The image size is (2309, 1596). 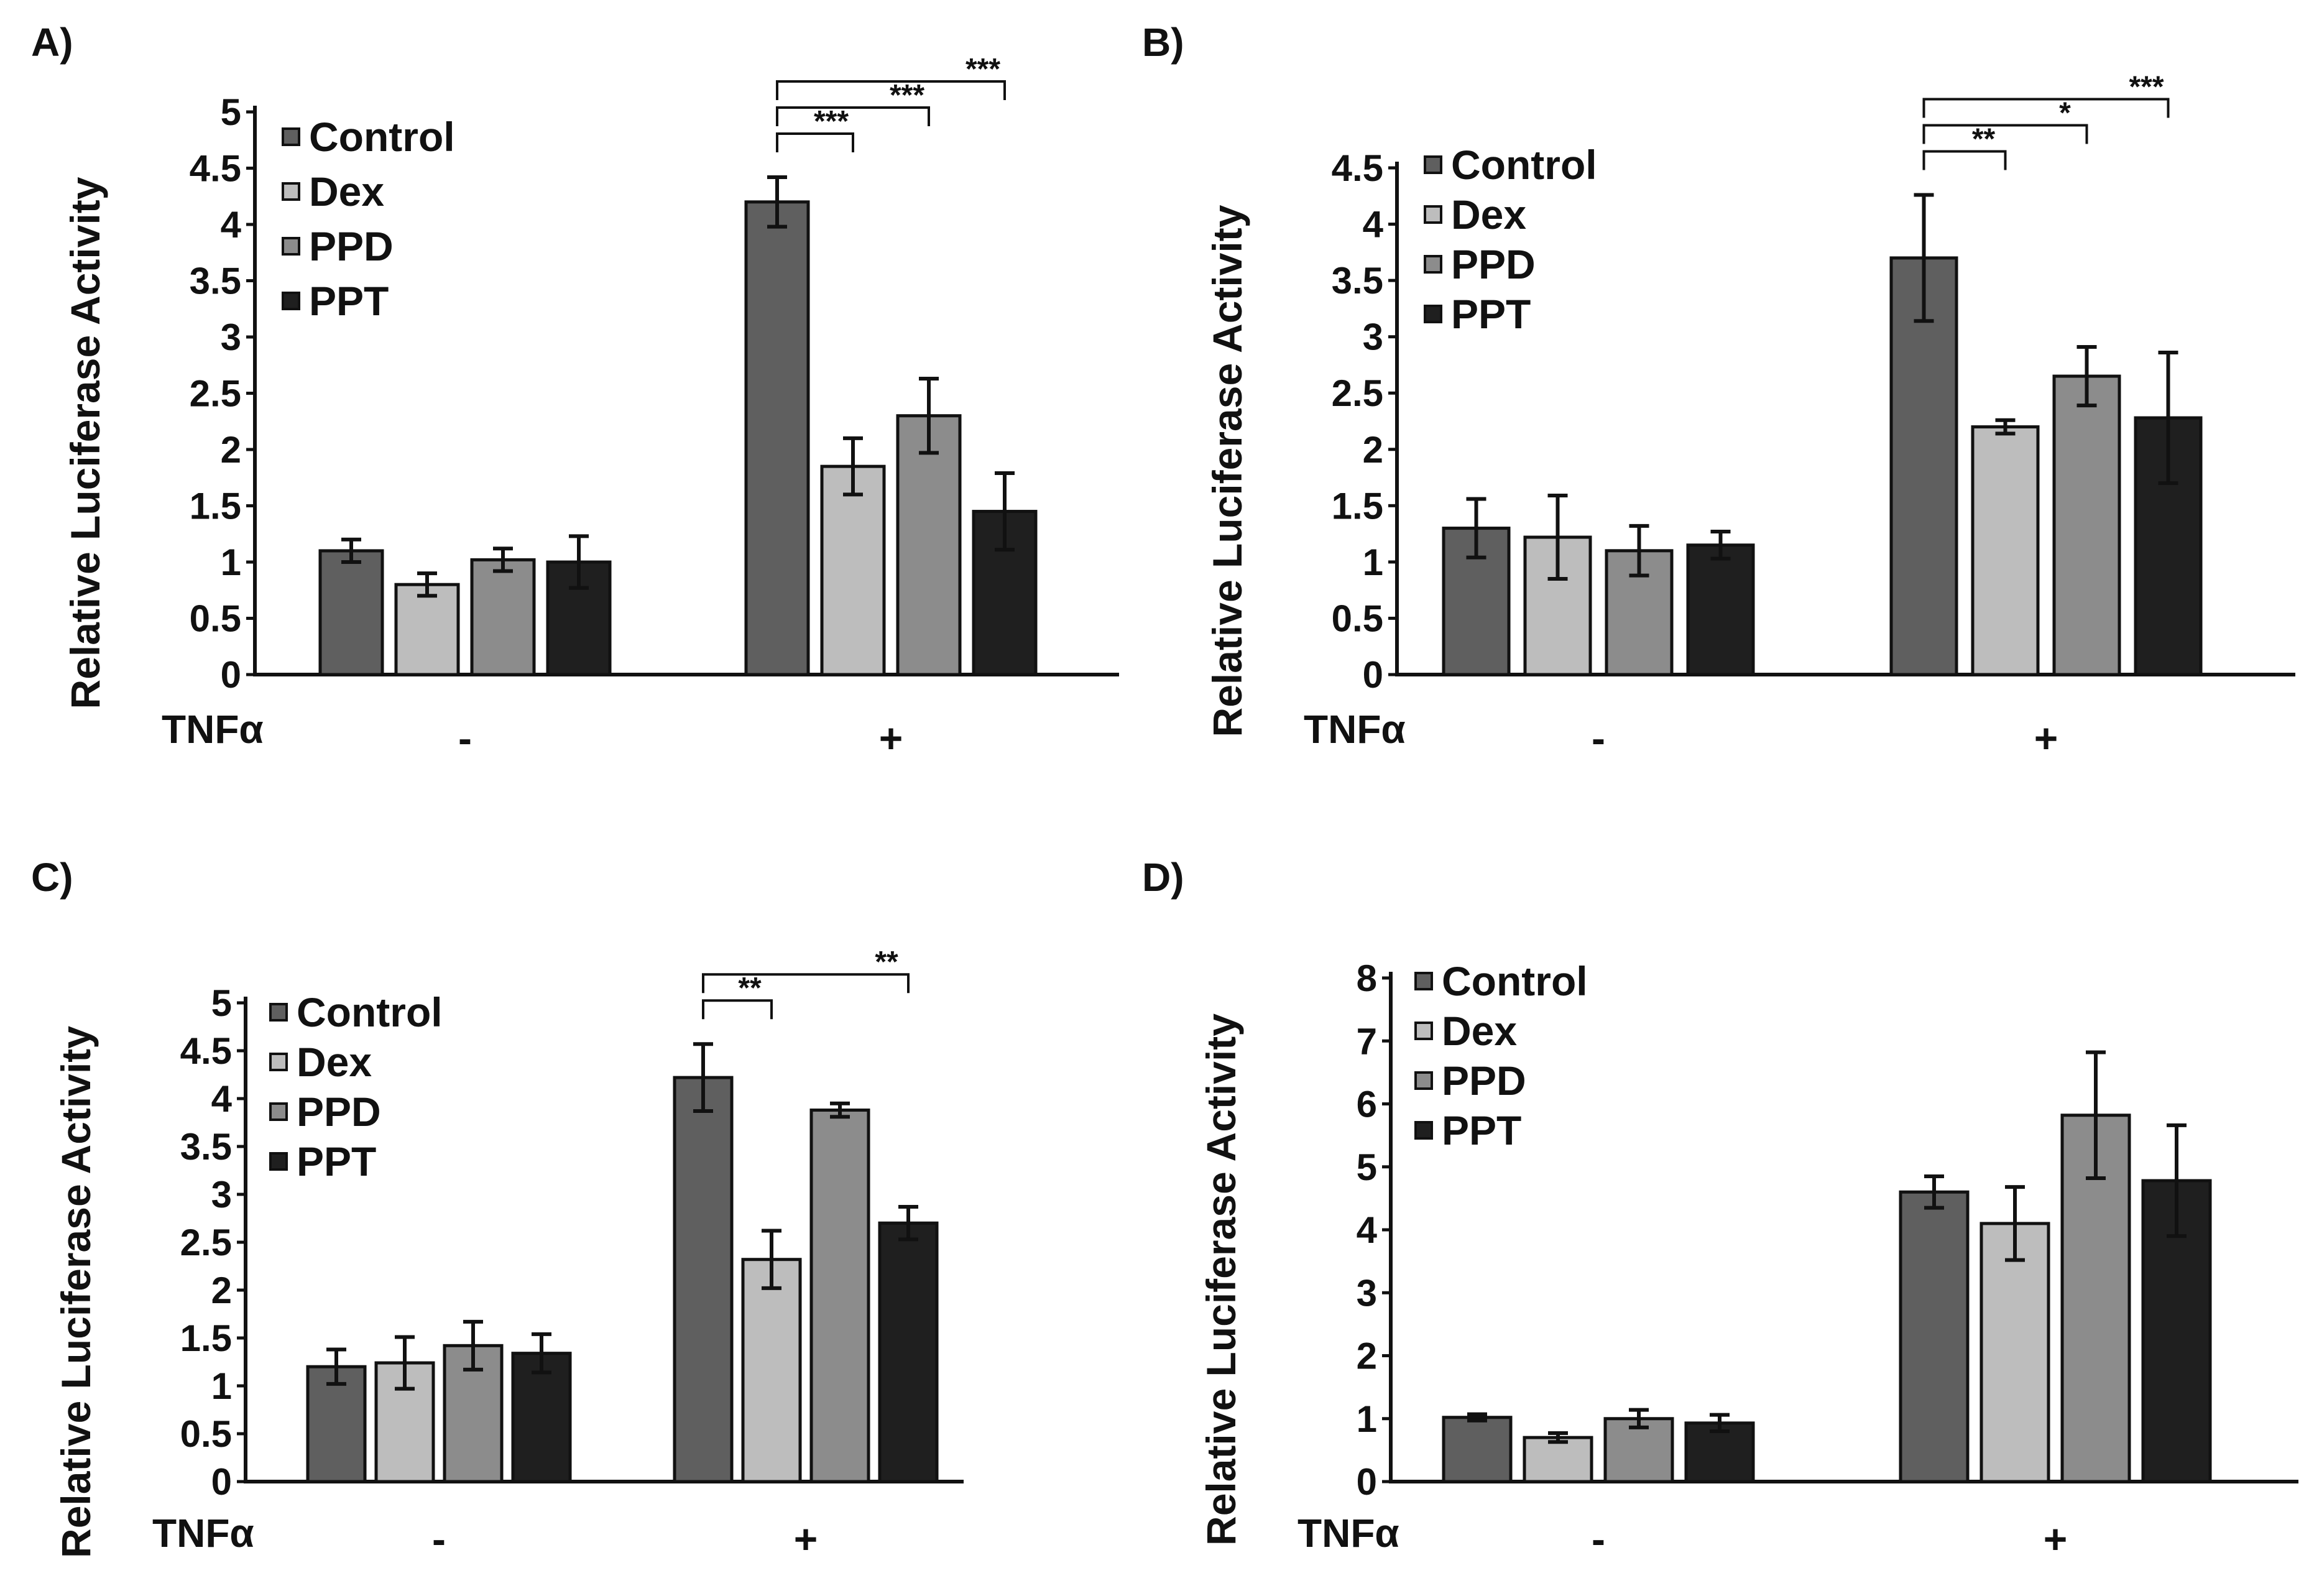 What do you see at coordinates (1163, 878) in the screenshot?
I see `panel-label: D)` at bounding box center [1163, 878].